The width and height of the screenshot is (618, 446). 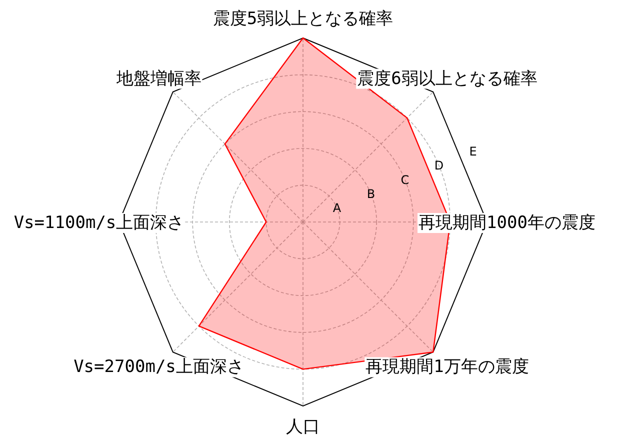 I want to click on y-tick-label: E, so click(x=473, y=151).